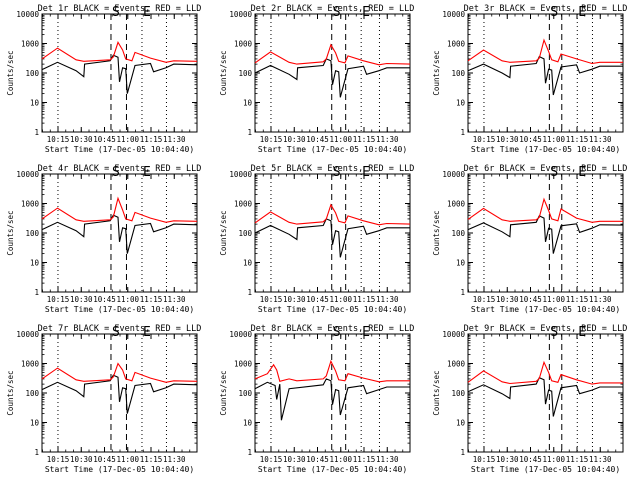 Image resolution: width=640 pixels, height=480 pixels. I want to click on panel-title: Det 8r BLACK = Events, RED = LLD, so click(333, 329).